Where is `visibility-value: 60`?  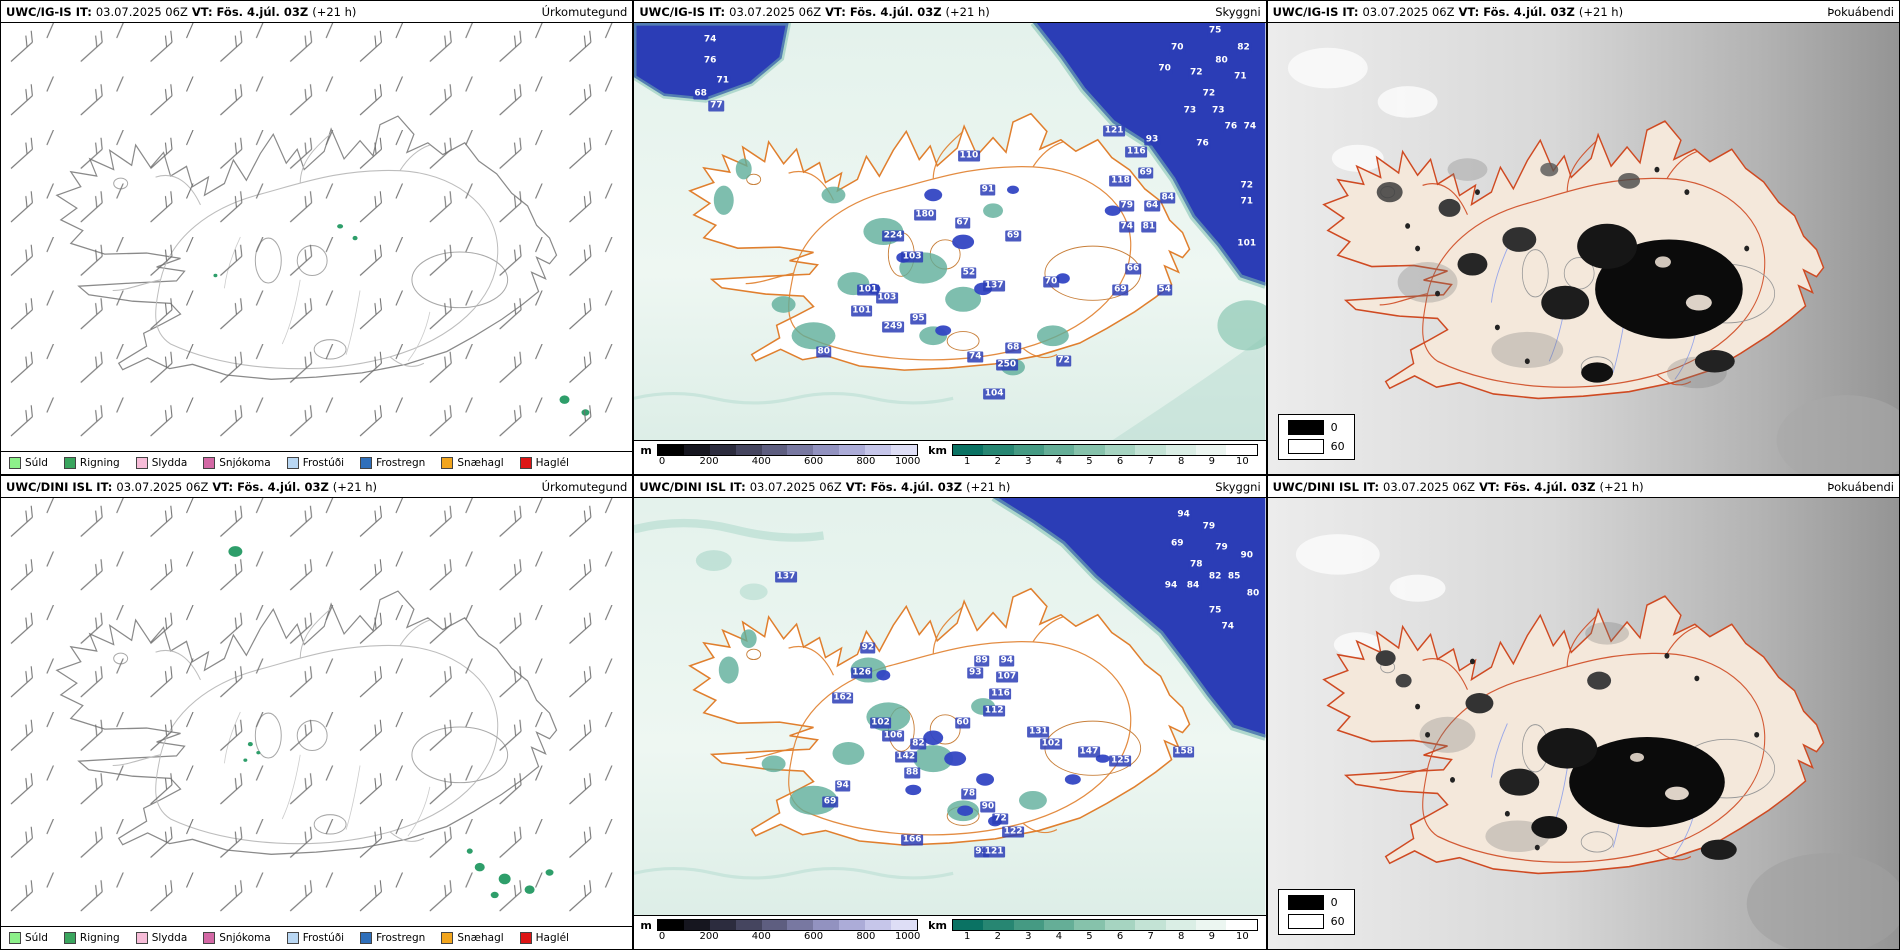
visibility-value: 60 is located at coordinates (962, 723).